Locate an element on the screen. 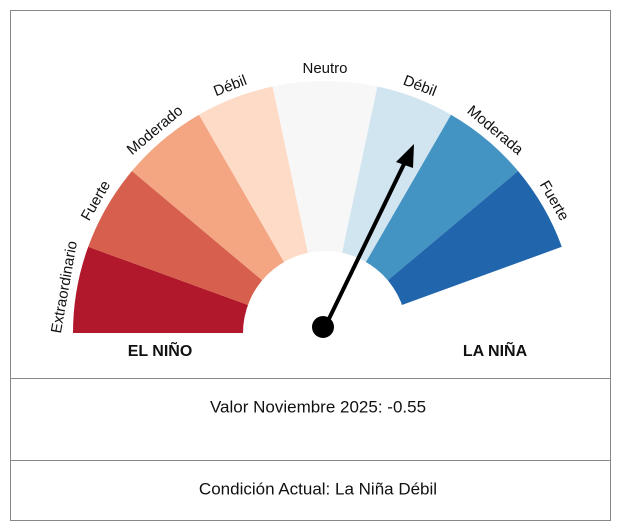 Image resolution: width=621 pixels, height=531 pixels. needle-pivot is located at coordinates (323, 327).